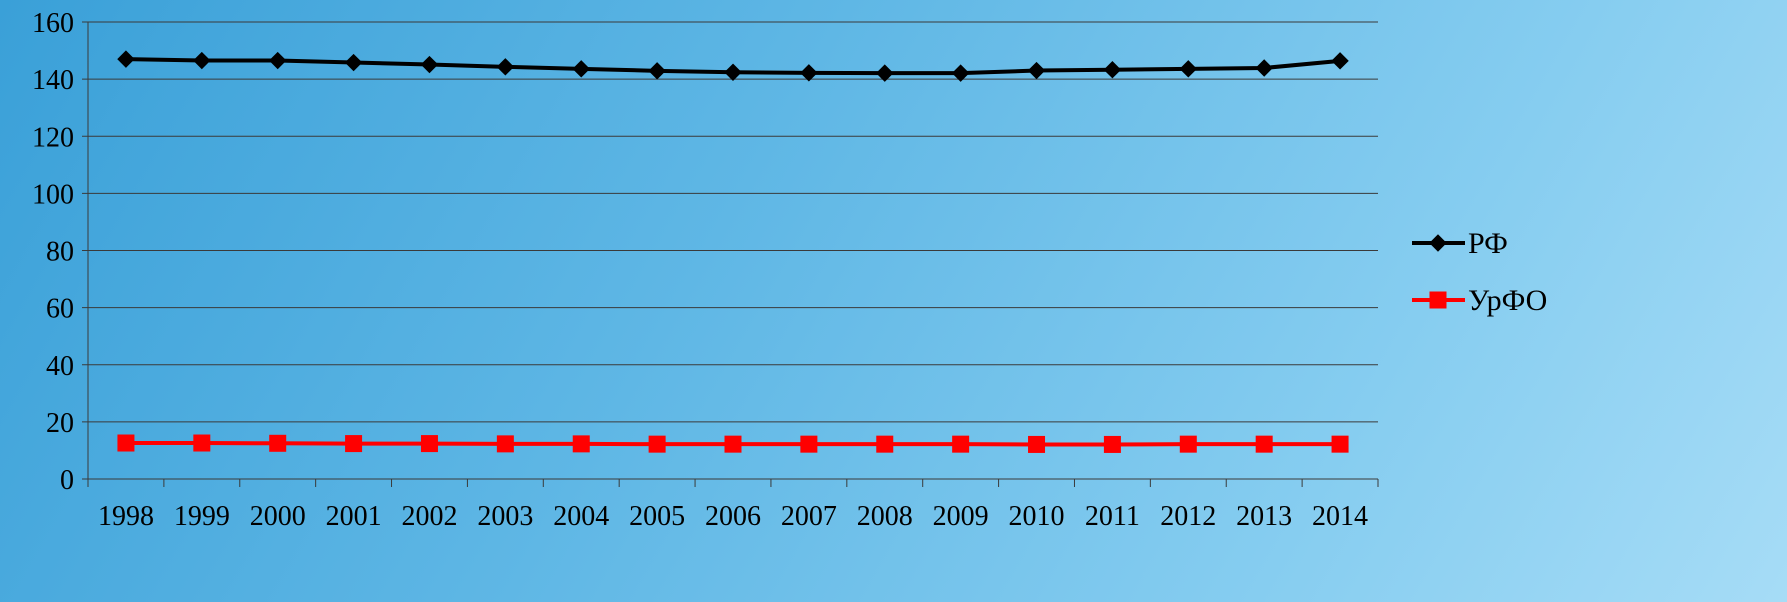 The width and height of the screenshot is (1787, 602). Describe the element at coordinates (733, 516) in the screenshot. I see `x-tick-label: 2006` at that location.